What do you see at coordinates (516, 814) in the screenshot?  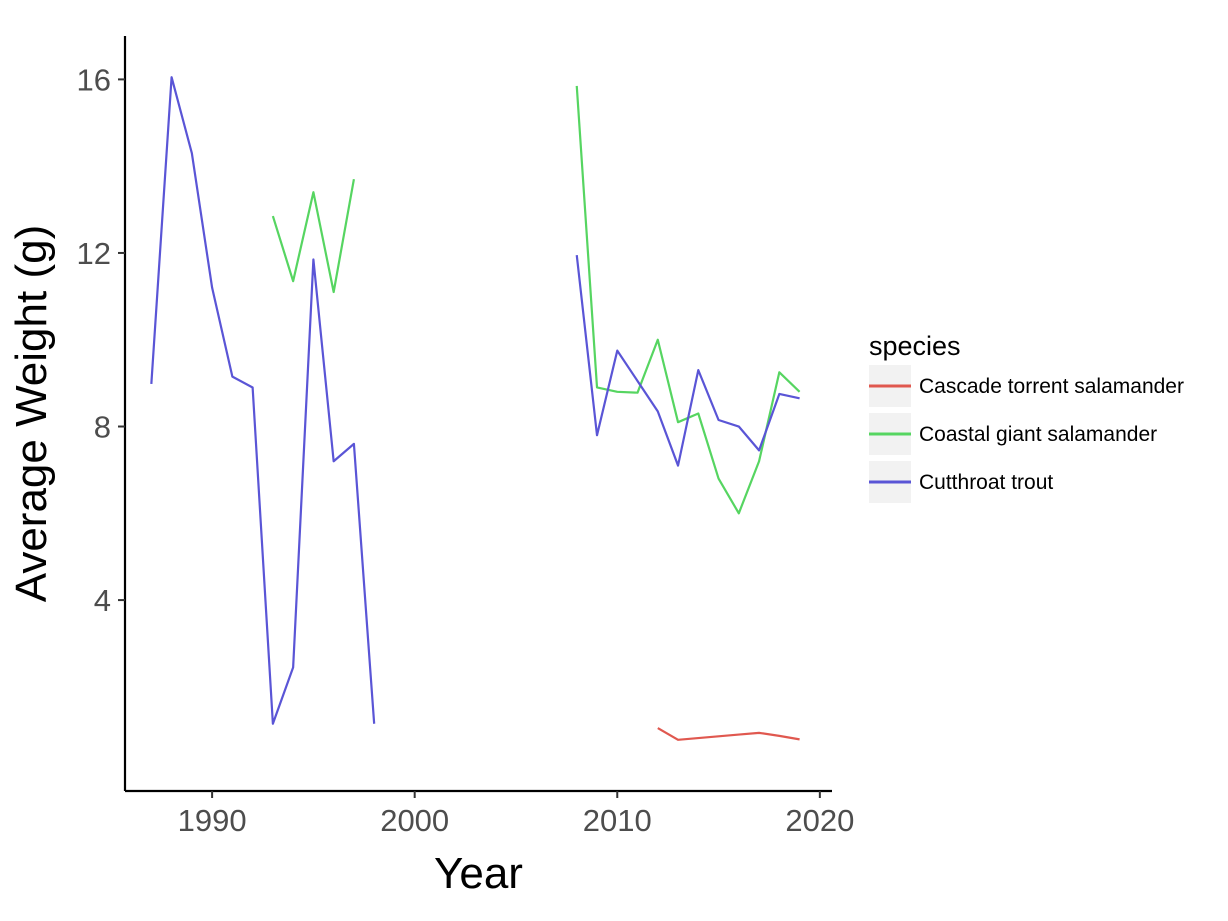 I see `x-axis-ticks: 1990 2000 2010 2020` at bounding box center [516, 814].